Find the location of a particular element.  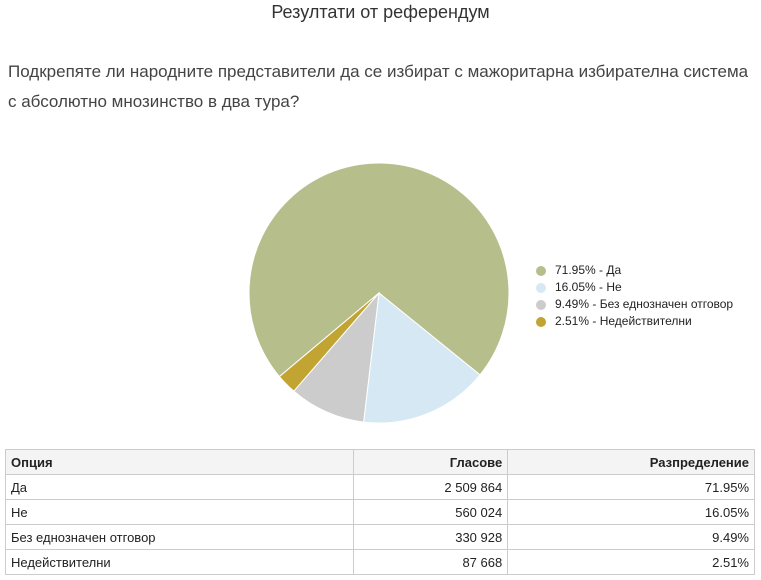

legend-label: 2.51% - Недействителни is located at coordinates (623, 321).